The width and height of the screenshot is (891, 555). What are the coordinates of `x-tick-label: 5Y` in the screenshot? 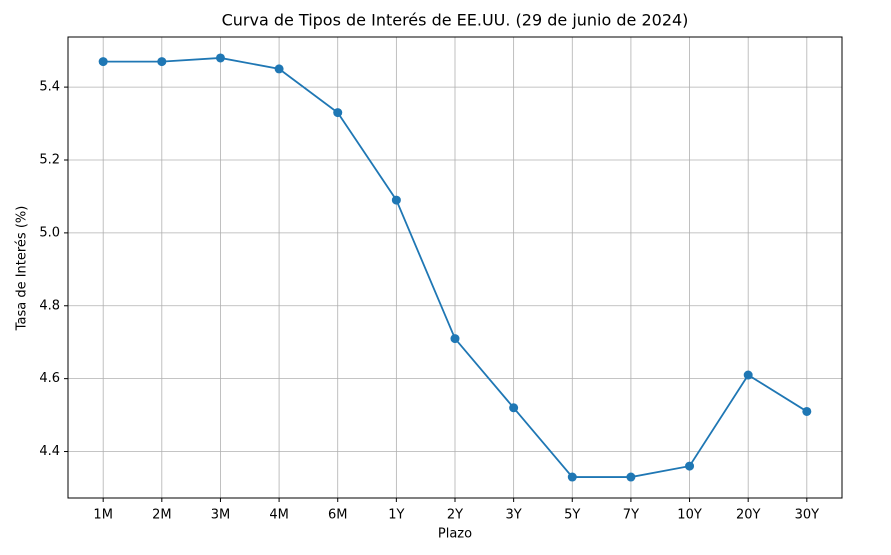 It's located at (572, 515).